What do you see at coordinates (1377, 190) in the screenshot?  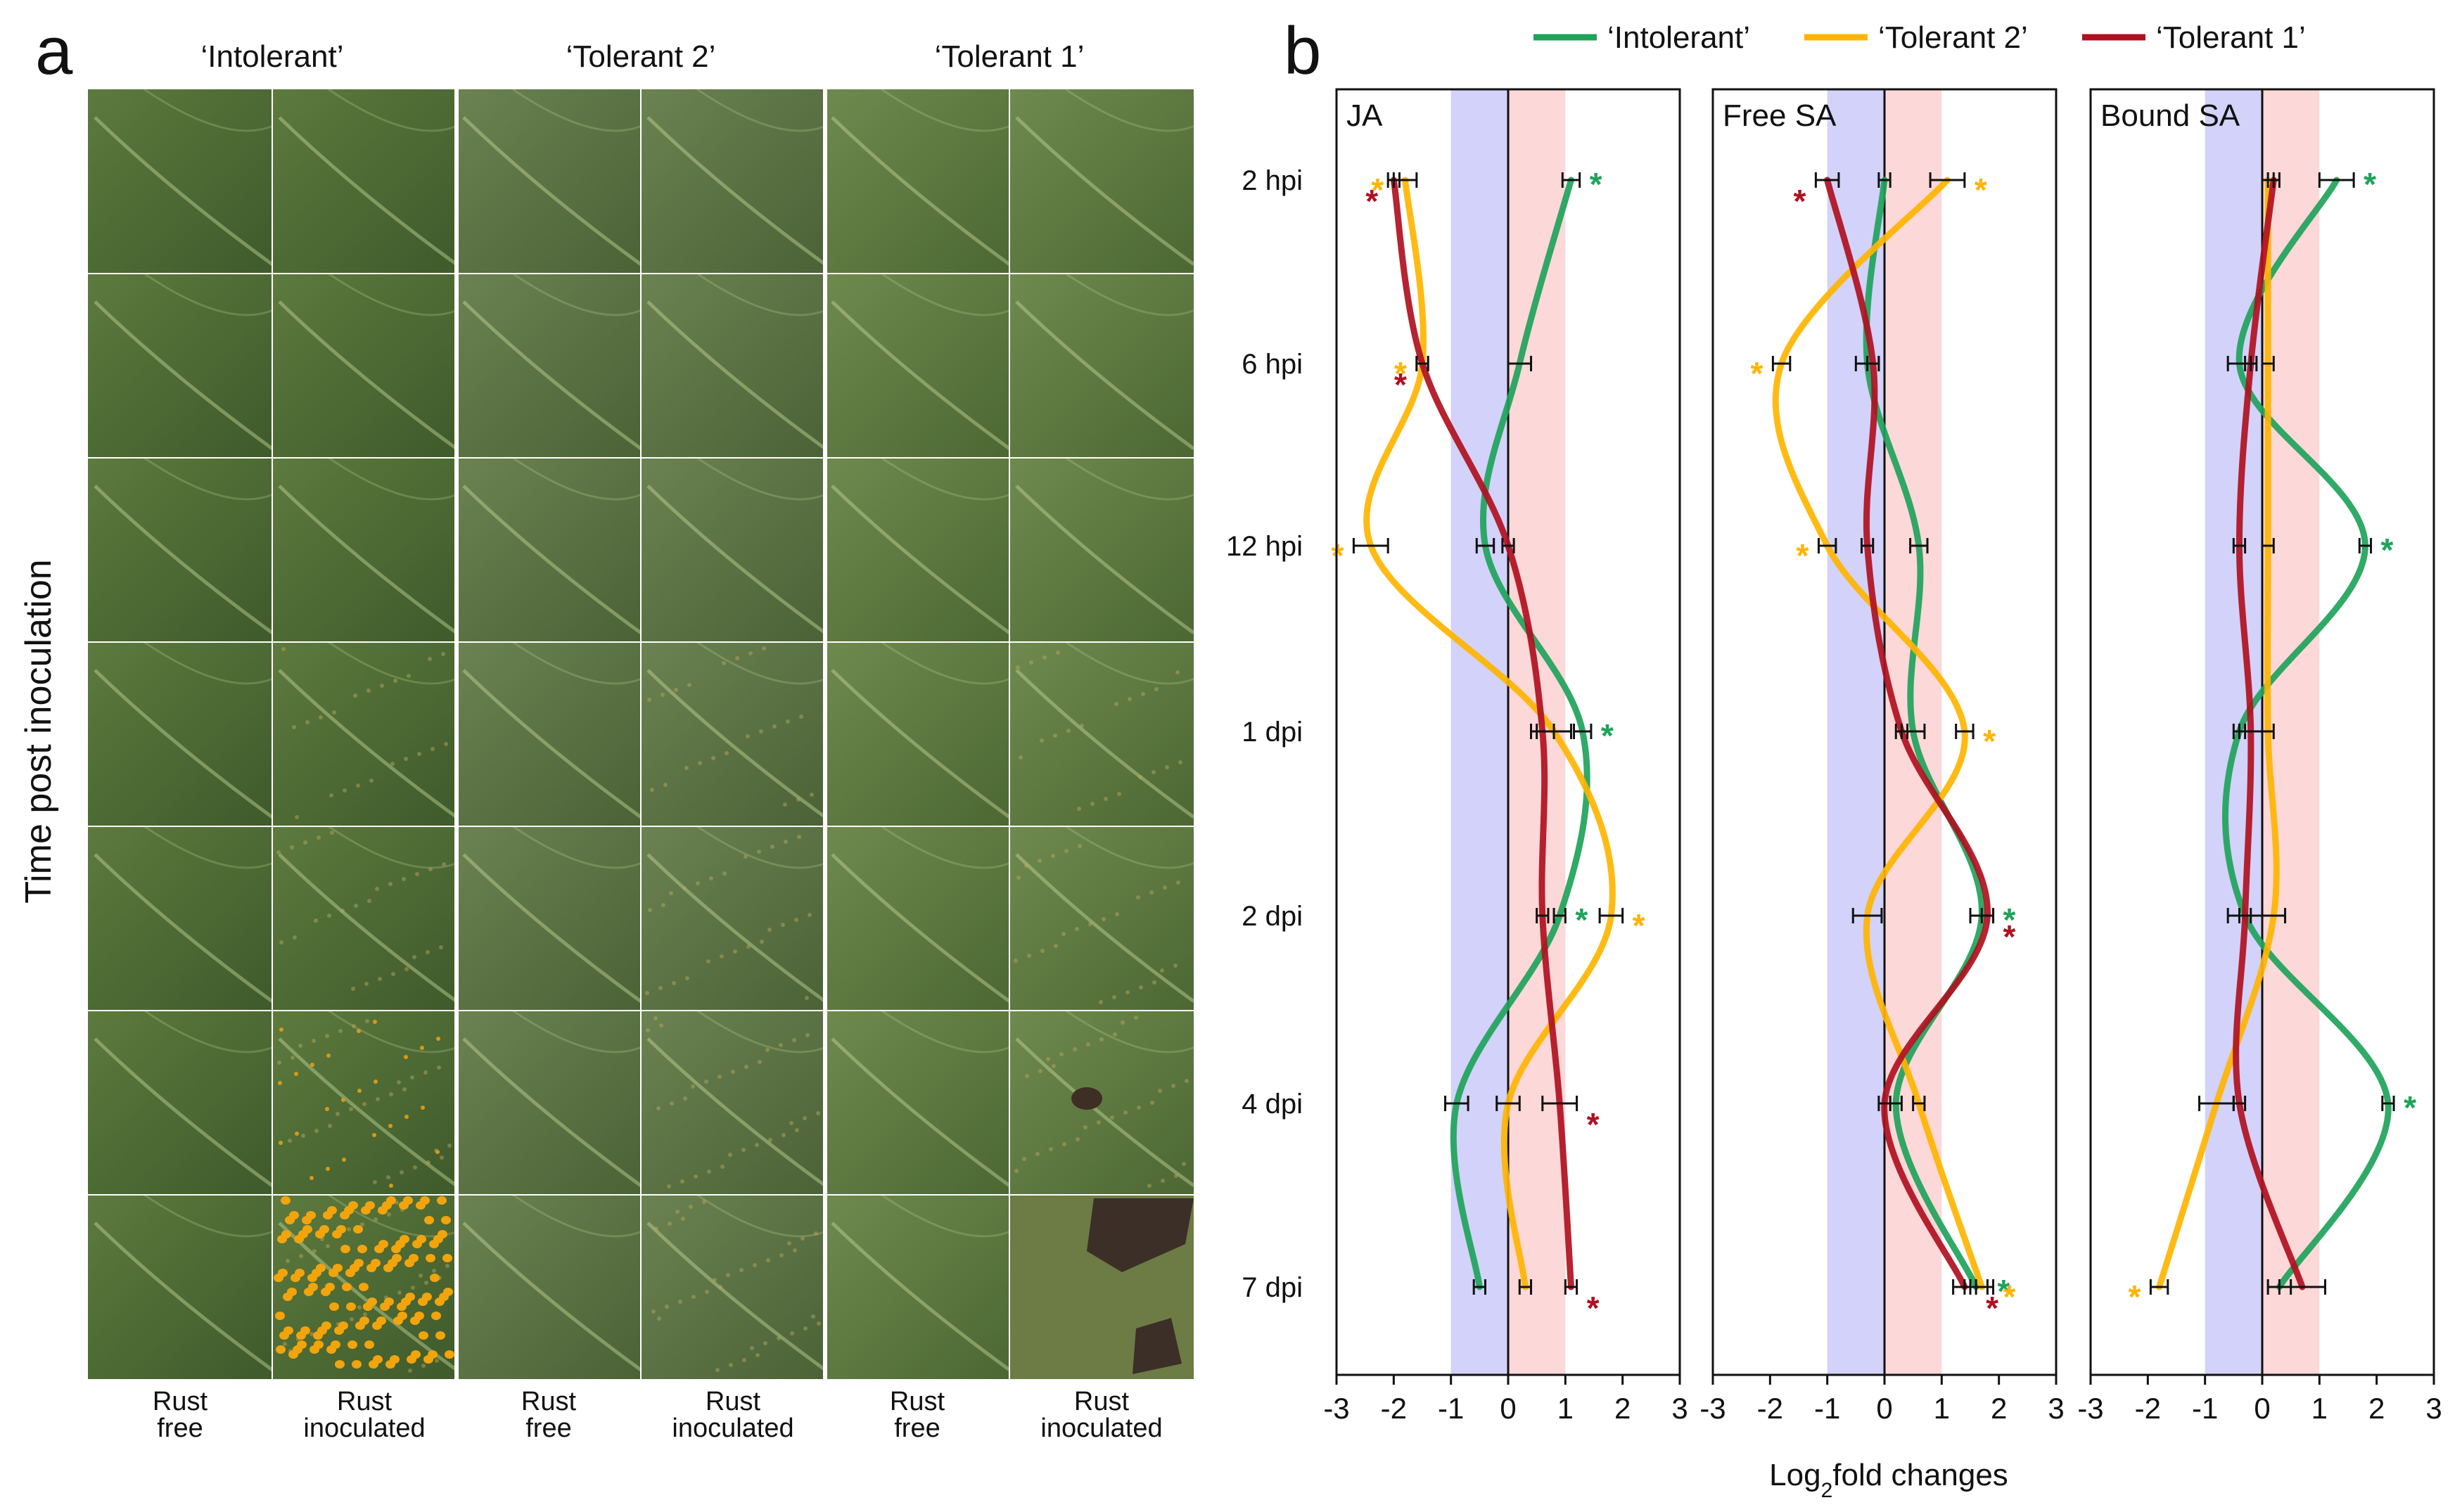 I see `significance-marker: *` at bounding box center [1377, 190].